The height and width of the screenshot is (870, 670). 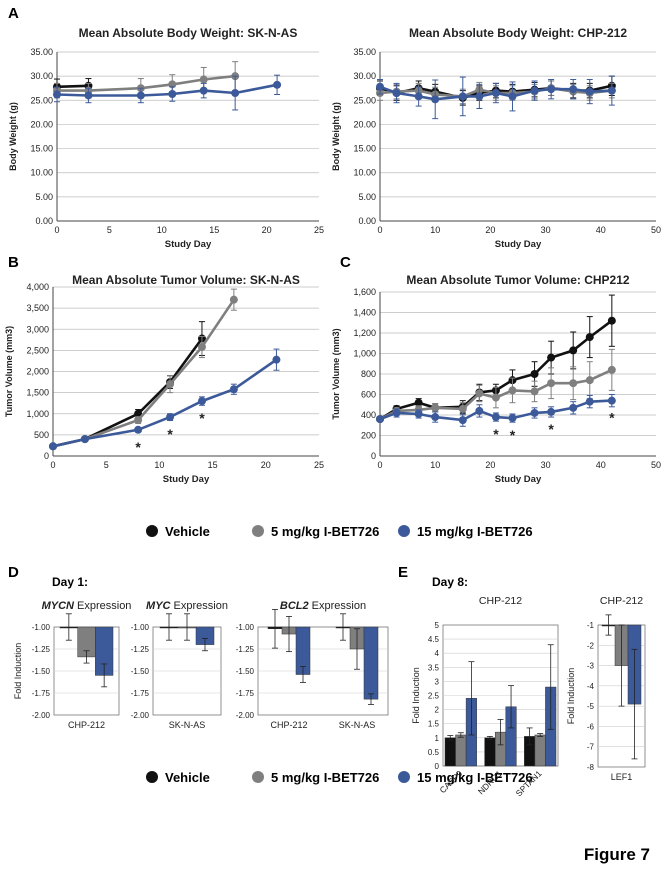 I want to click on y-tick-label: 10.00, so click(x=41, y=173).